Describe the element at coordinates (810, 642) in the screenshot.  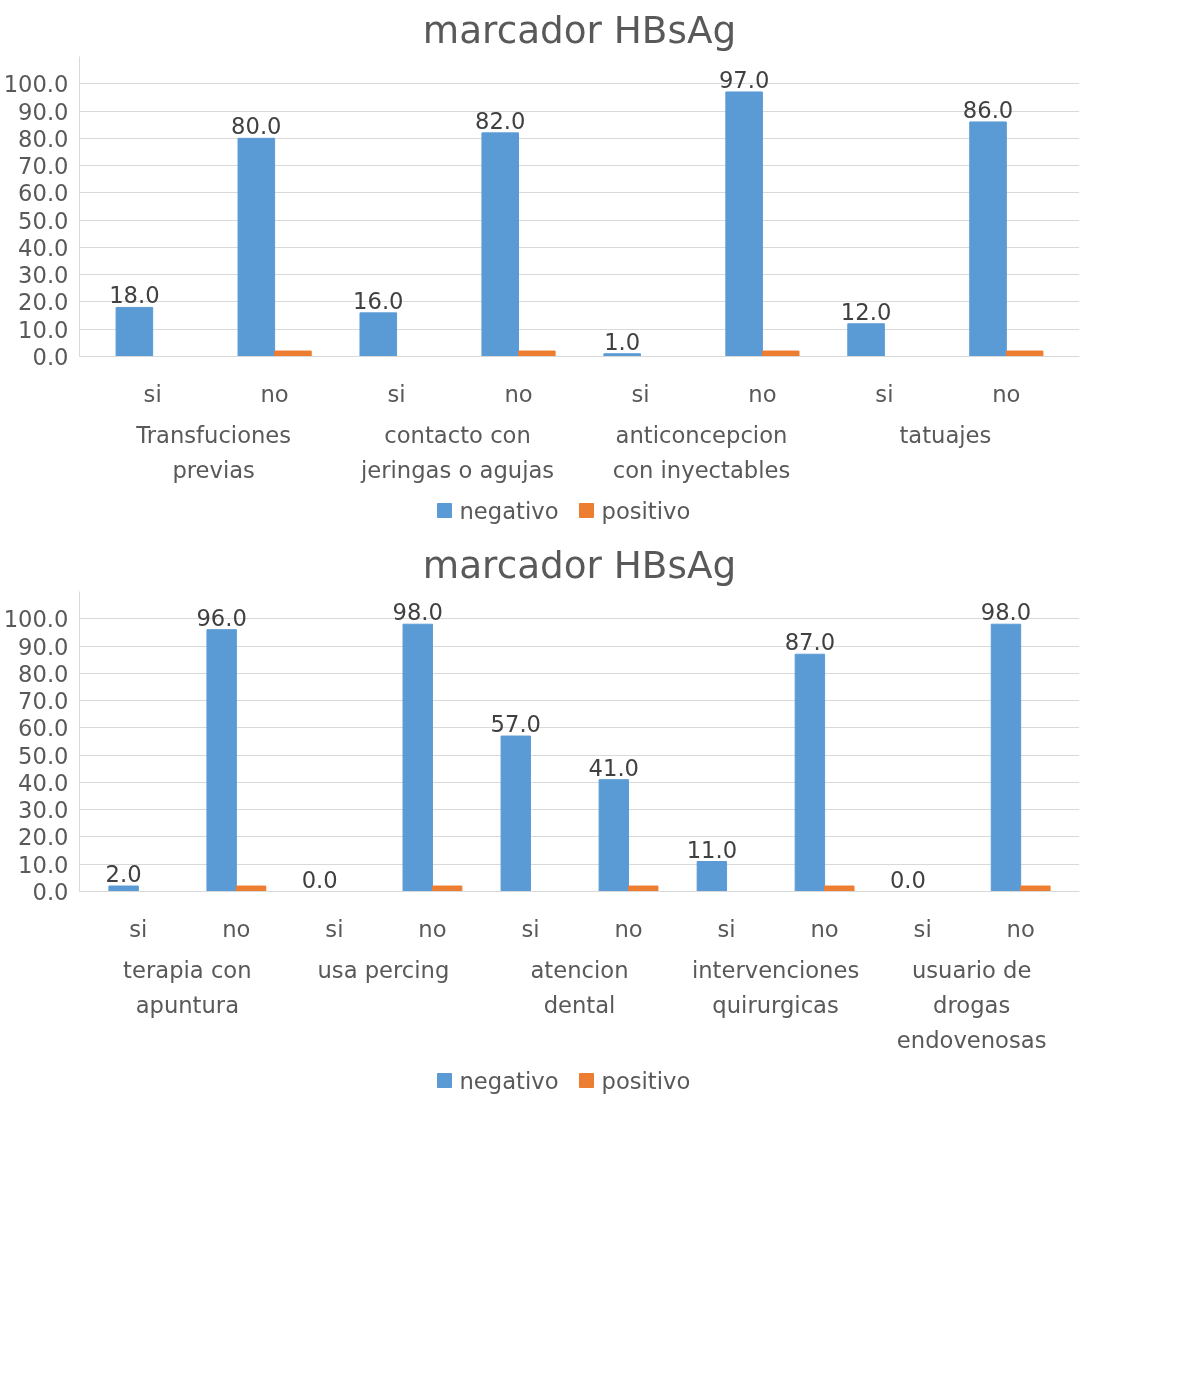
I see `data-label: 87.0` at that location.